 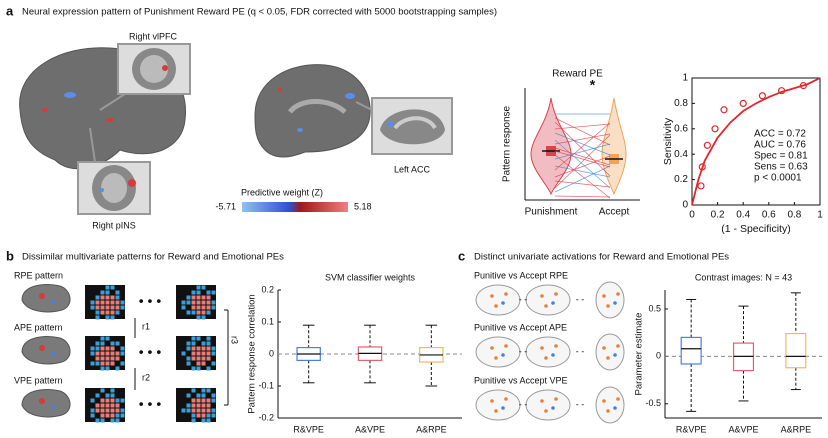 I want to click on callout-acc, so click(x=404, y=126).